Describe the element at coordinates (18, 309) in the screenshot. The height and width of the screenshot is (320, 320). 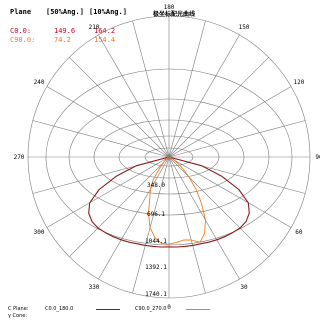
I see `c-plane-label: C Plane:` at that location.